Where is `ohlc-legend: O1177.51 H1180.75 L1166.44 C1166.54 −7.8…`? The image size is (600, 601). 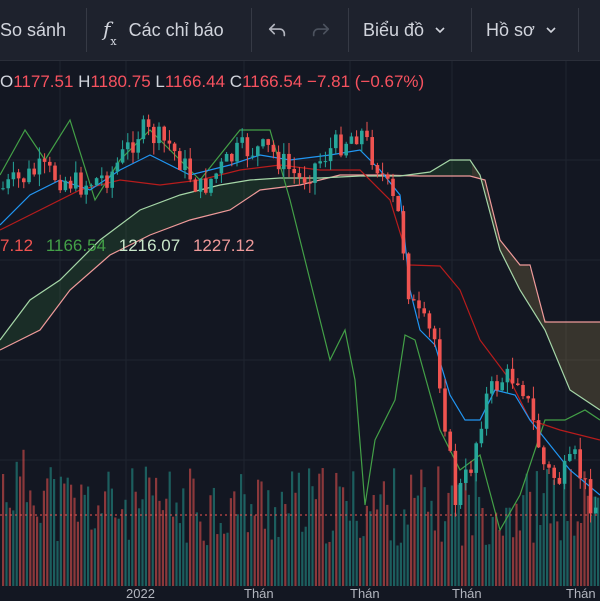 ohlc-legend: O1177.51 H1180.75 L1166.44 C1166.54 −7.8… is located at coordinates (212, 82).